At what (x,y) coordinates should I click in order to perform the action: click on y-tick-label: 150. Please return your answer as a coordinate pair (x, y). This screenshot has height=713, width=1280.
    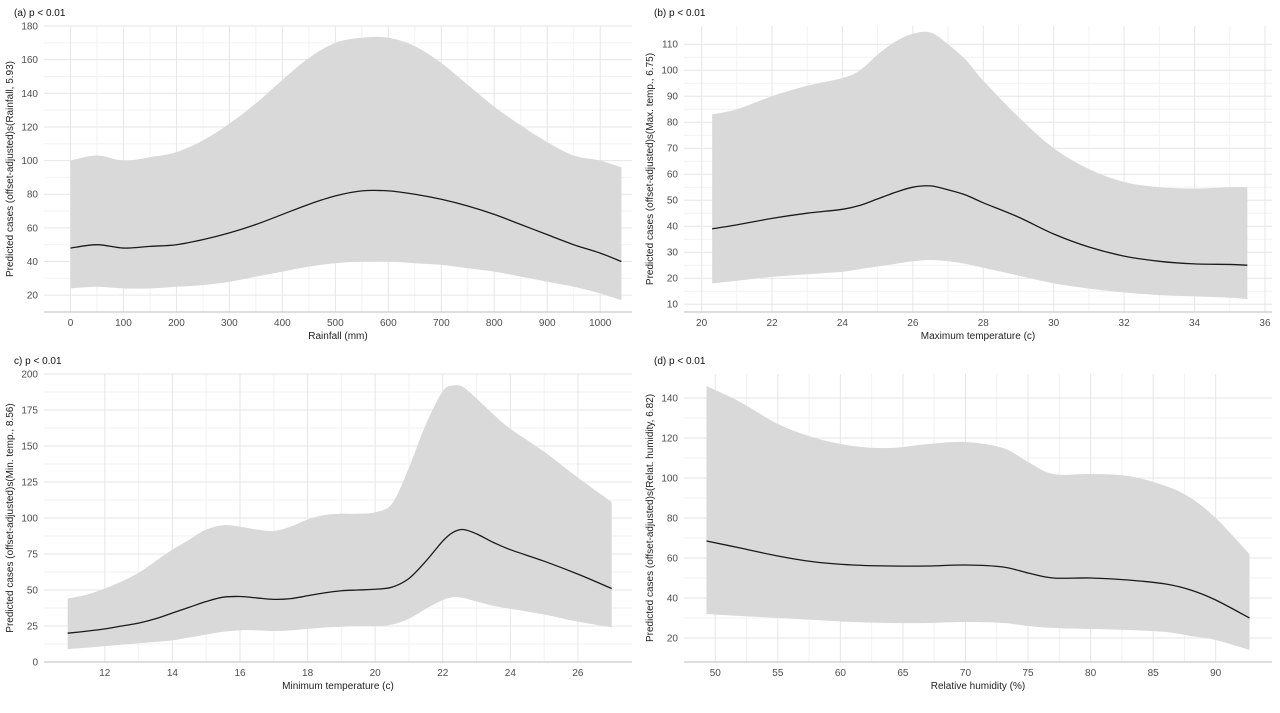
    Looking at the image, I should click on (29, 447).